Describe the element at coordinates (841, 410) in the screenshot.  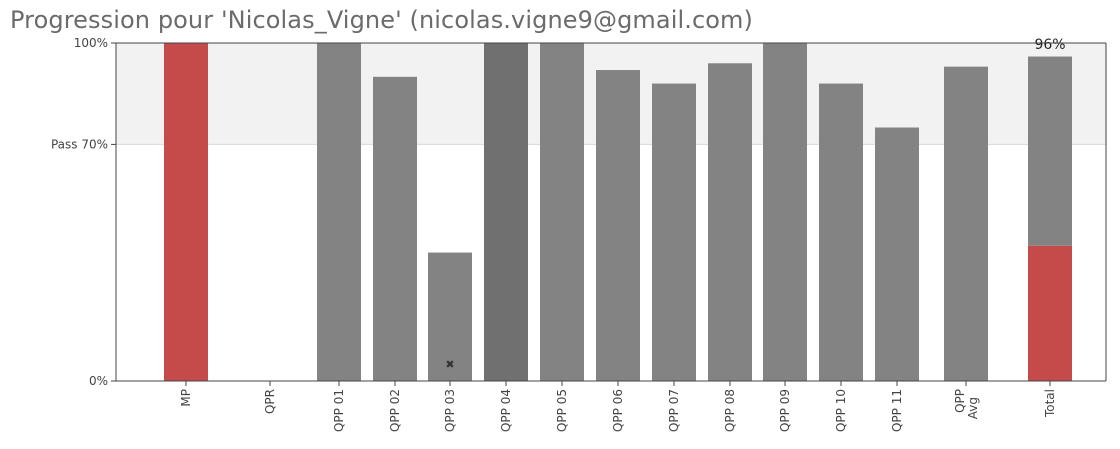
I see `x-tick-label: QPP 10` at that location.